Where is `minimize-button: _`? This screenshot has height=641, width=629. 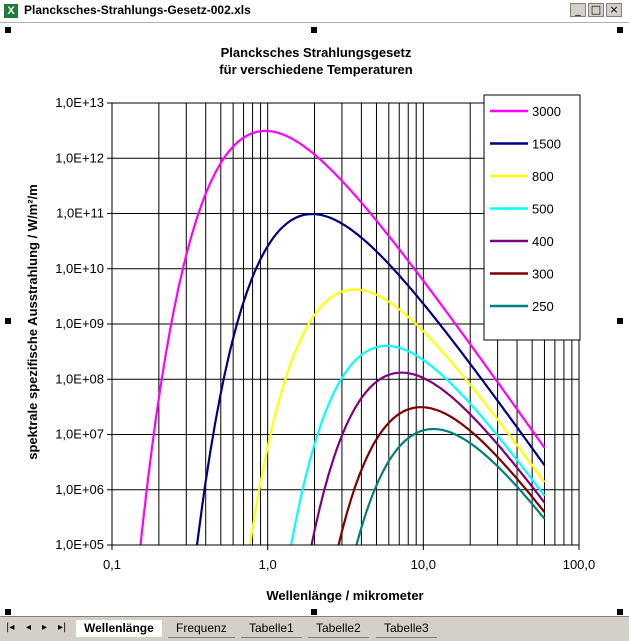 minimize-button: _ is located at coordinates (578, 10).